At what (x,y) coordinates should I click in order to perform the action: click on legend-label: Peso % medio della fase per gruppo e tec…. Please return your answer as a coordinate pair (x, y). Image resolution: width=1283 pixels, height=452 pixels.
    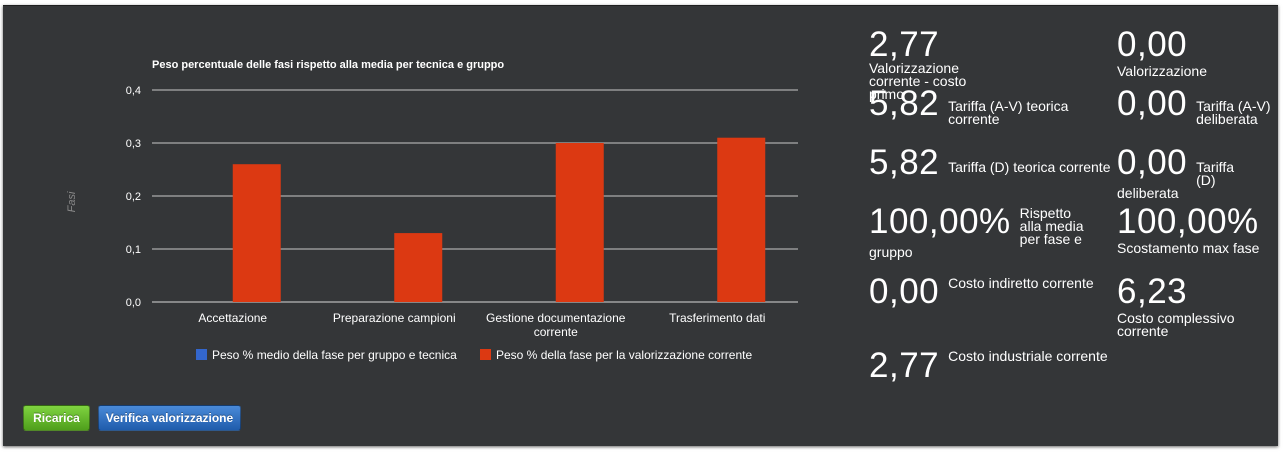
    Looking at the image, I should click on (334, 355).